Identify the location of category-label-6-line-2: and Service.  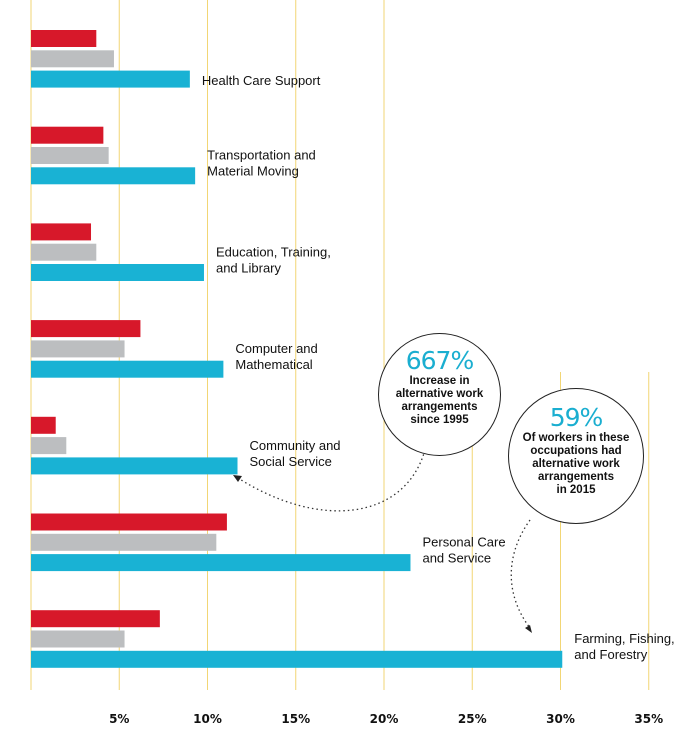
(456, 558).